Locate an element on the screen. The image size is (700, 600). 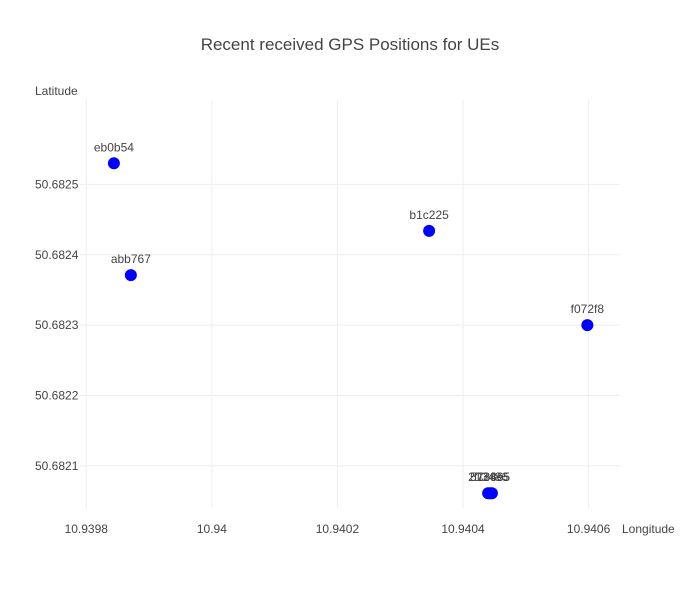
point-label-f072f8: f072f8 is located at coordinates (588, 309).